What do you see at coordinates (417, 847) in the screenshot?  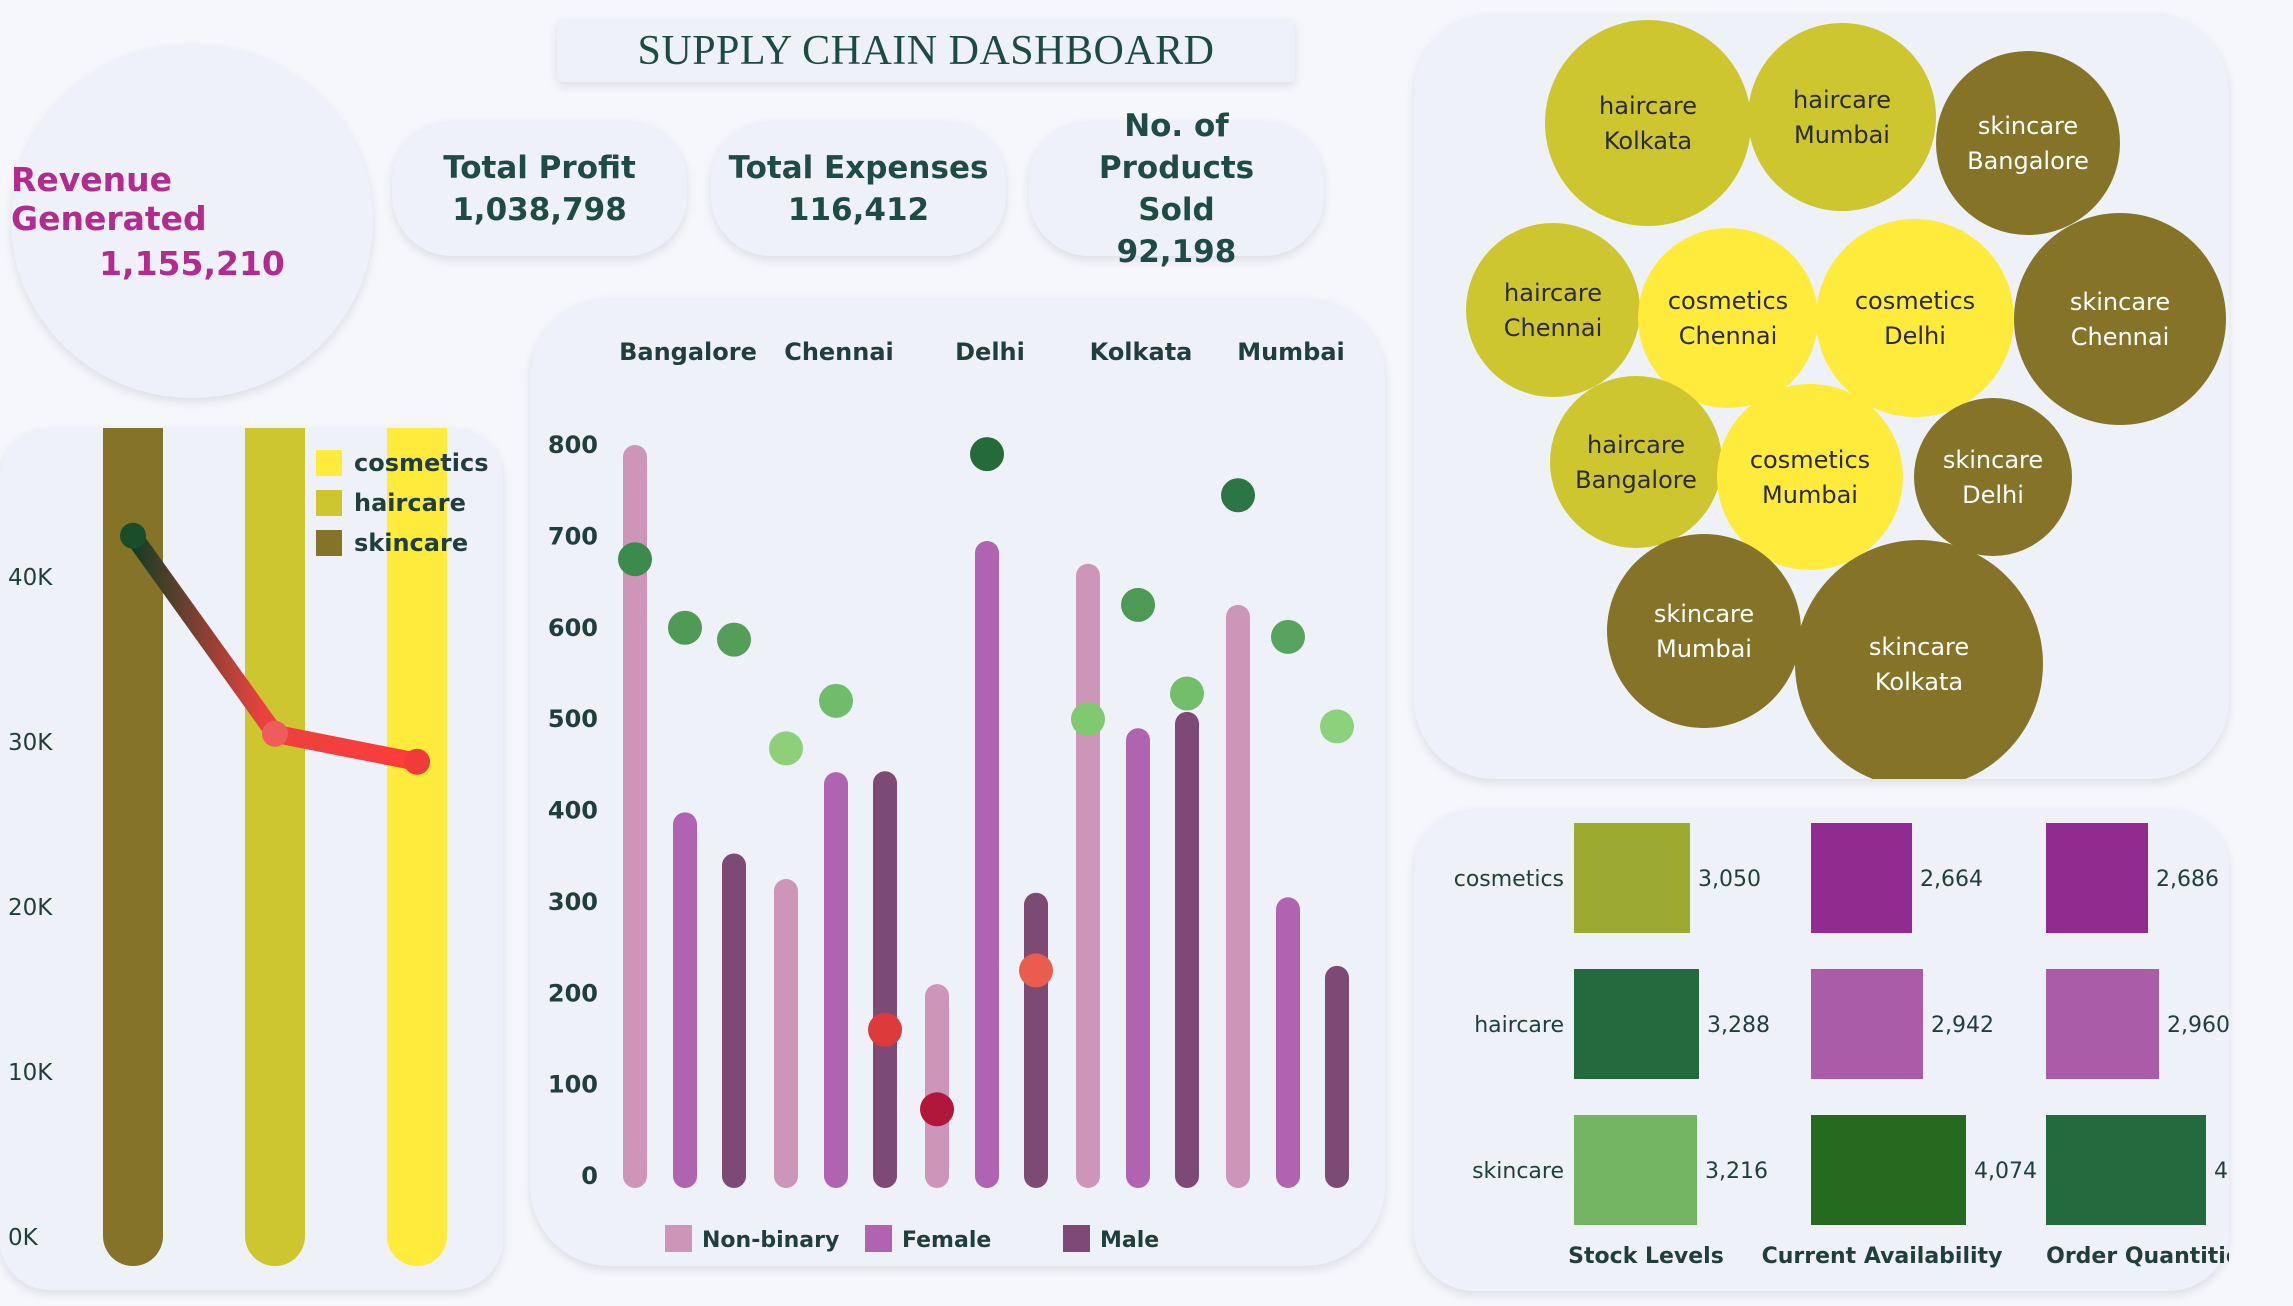 I see `revenue-bar` at bounding box center [417, 847].